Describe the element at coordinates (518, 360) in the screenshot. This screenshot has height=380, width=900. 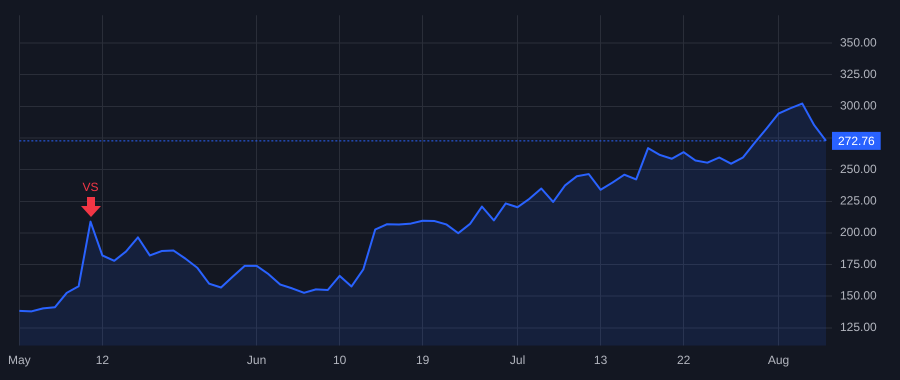
I see `x-tick-label: Jul` at that location.